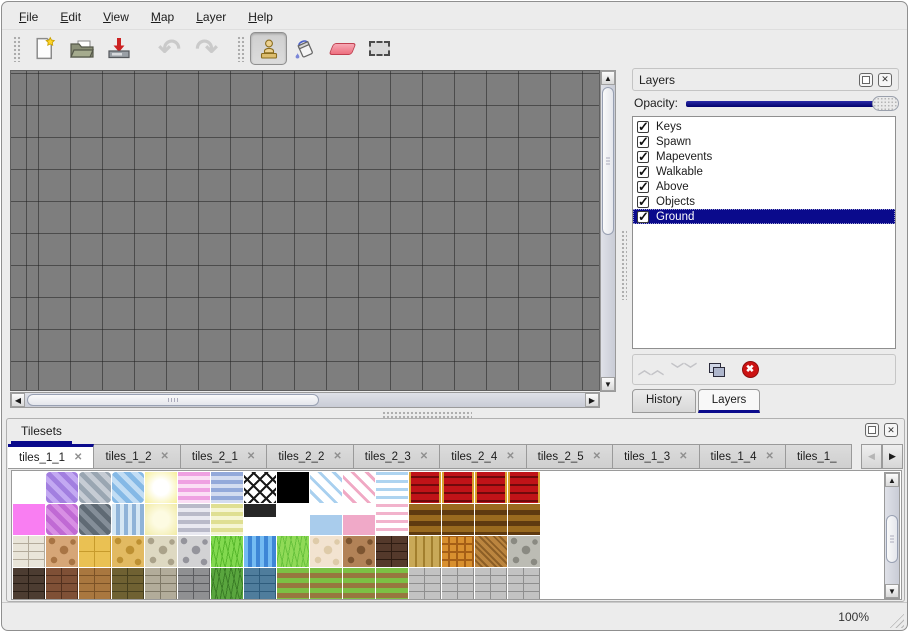 This screenshot has width=909, height=632. What do you see at coordinates (41, 432) in the screenshot?
I see `tilesets-panel-title: Tilesets` at bounding box center [41, 432].